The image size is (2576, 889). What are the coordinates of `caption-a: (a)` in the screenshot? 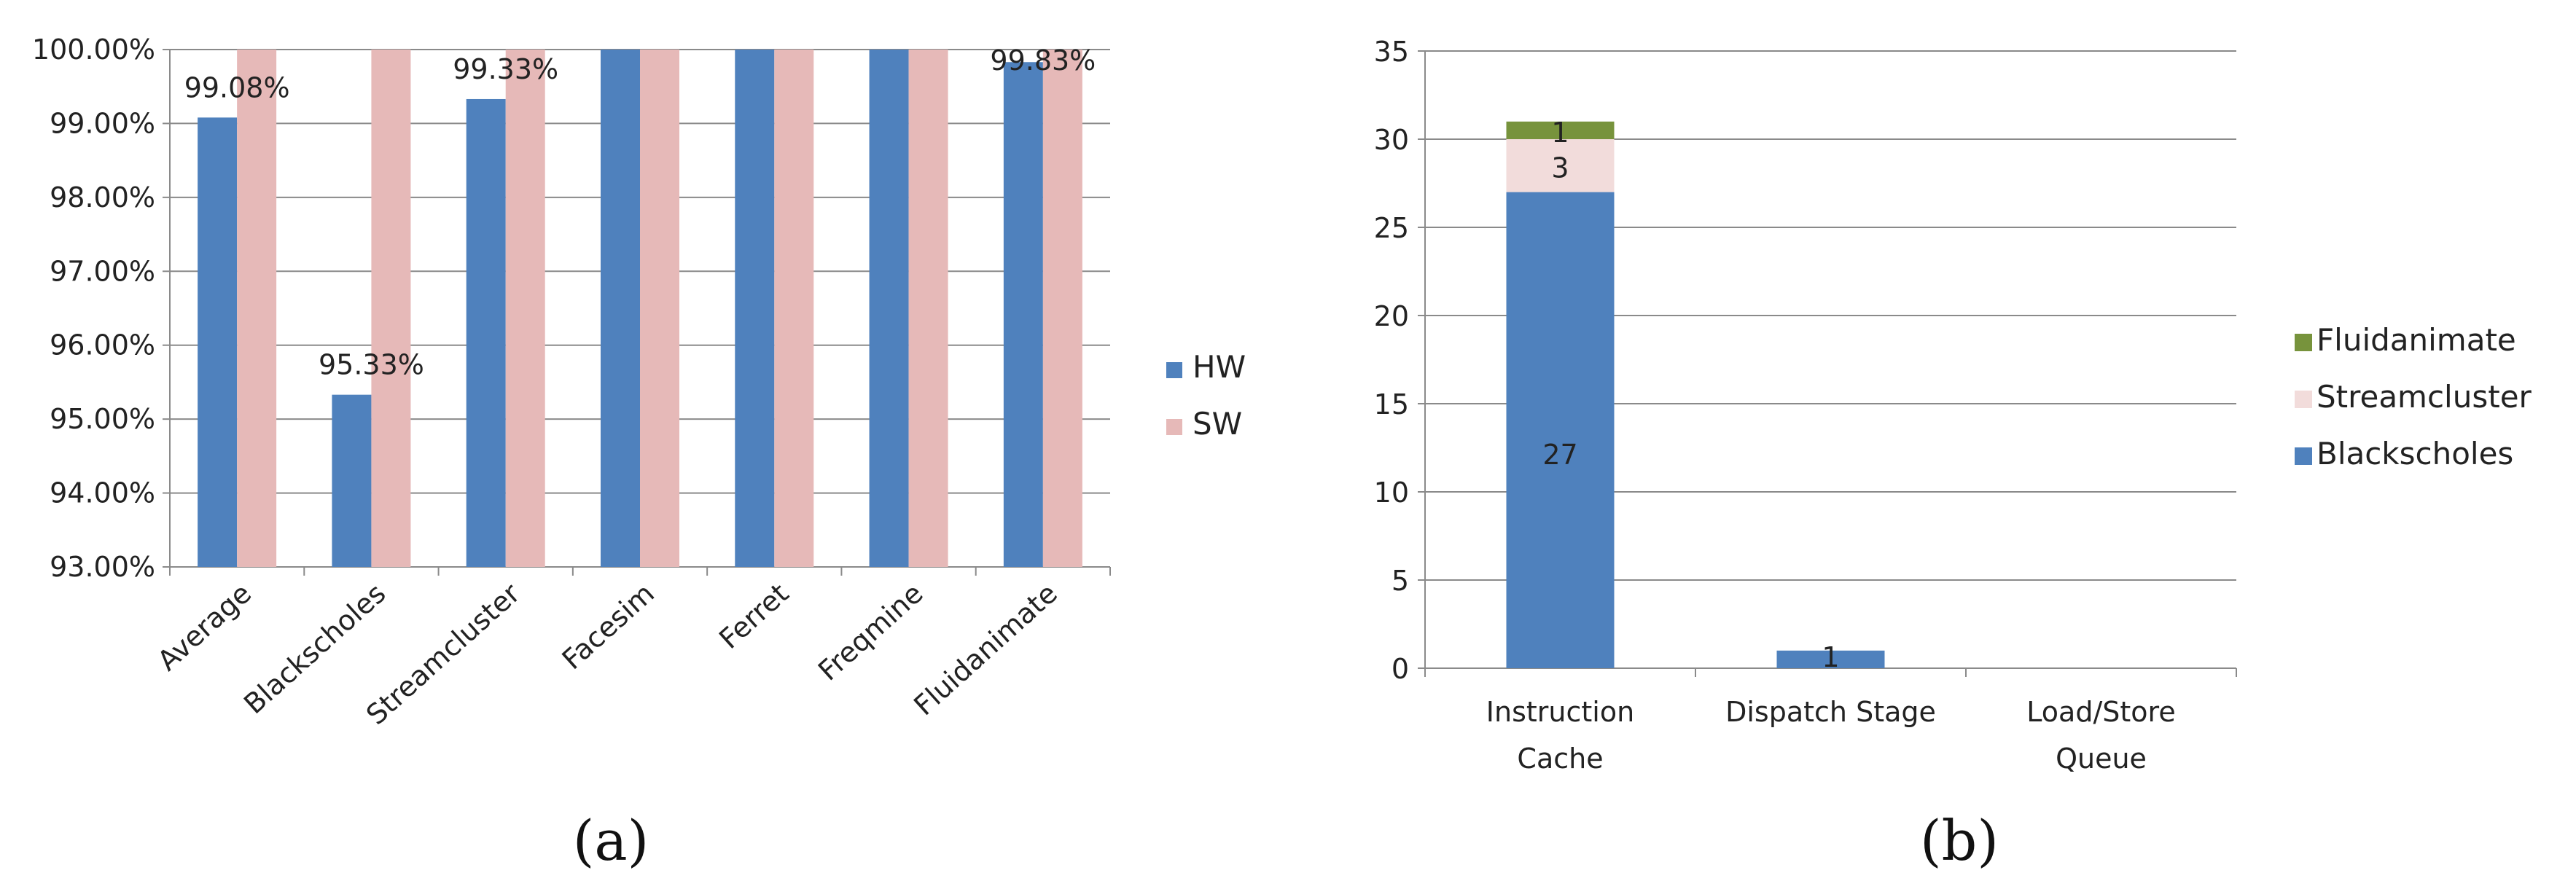 It's located at (611, 840).